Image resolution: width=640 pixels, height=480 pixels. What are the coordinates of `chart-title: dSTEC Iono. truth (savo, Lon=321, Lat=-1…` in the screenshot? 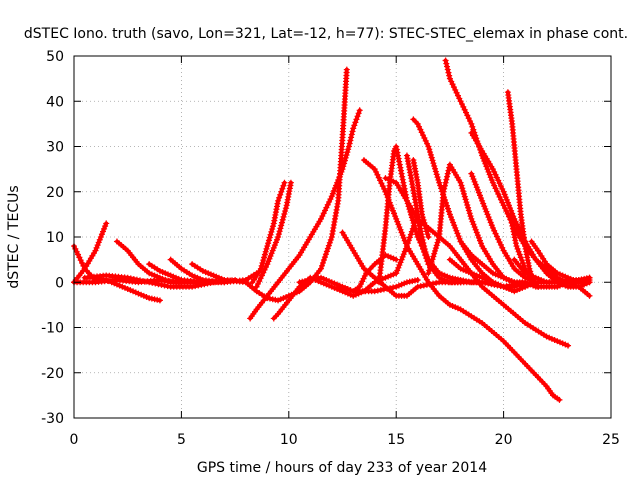 It's located at (326, 34).